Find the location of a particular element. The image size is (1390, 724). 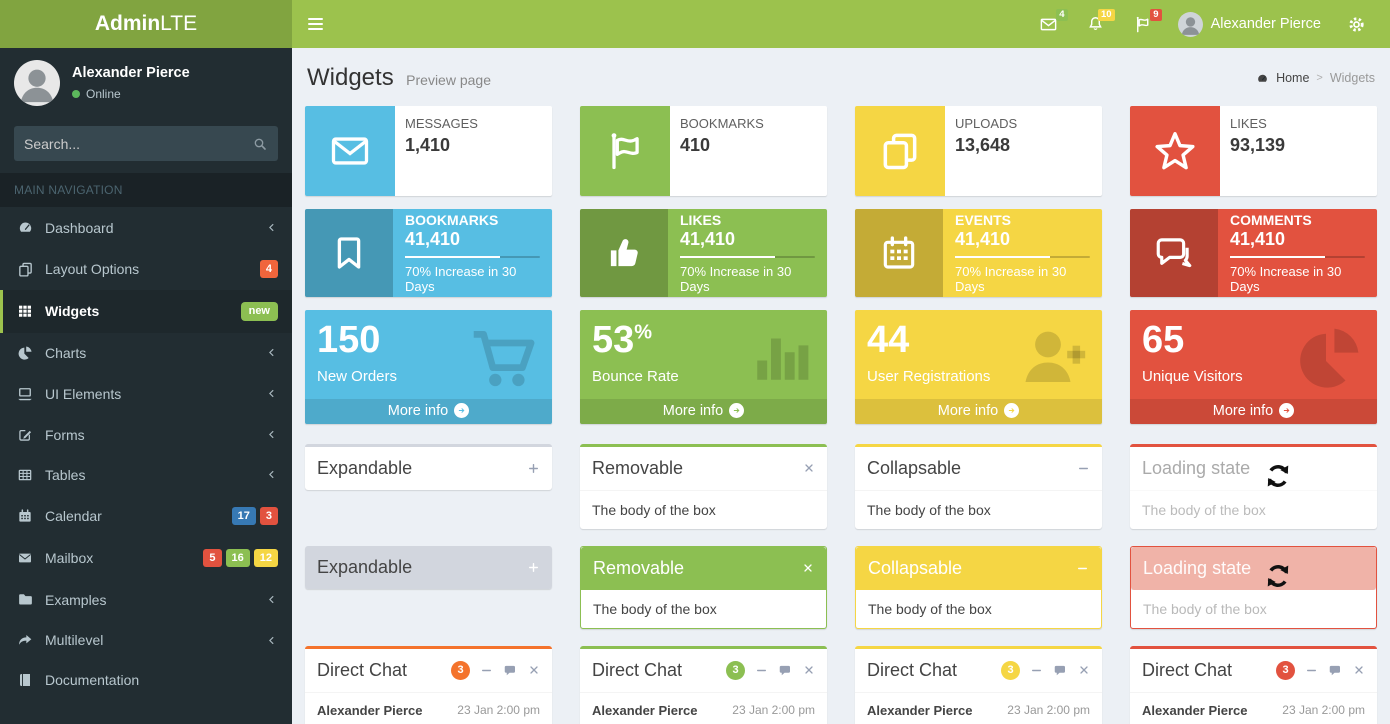

info-box-value: 13,648 is located at coordinates (983, 145).